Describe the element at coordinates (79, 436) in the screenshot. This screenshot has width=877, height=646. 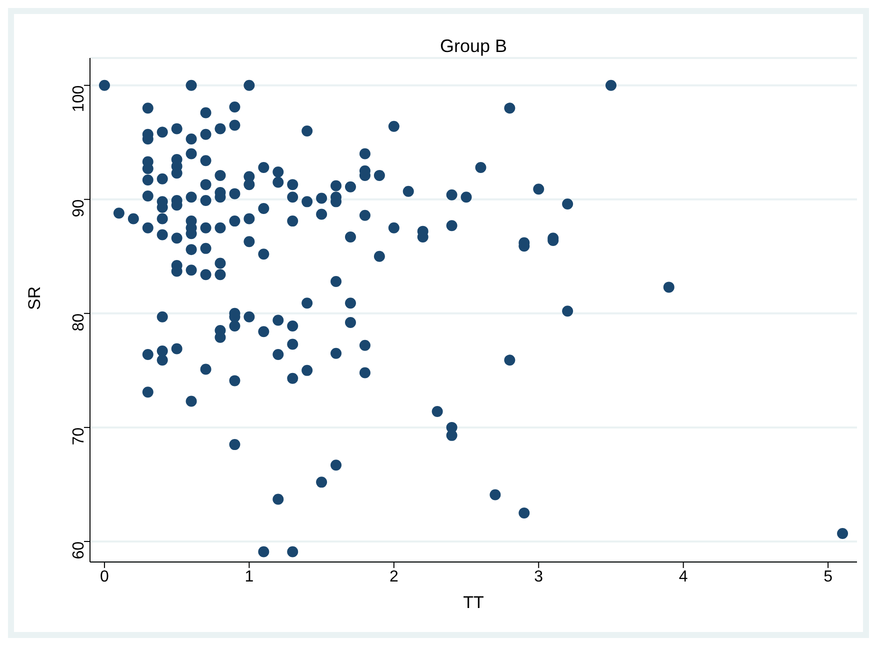
I see `y-tick-label: 70` at that location.